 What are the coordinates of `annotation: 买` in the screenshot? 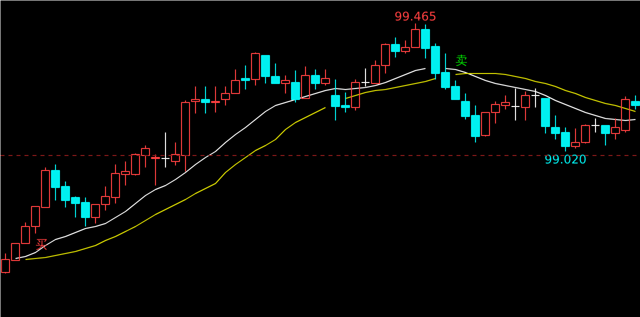 It's located at (42, 245).